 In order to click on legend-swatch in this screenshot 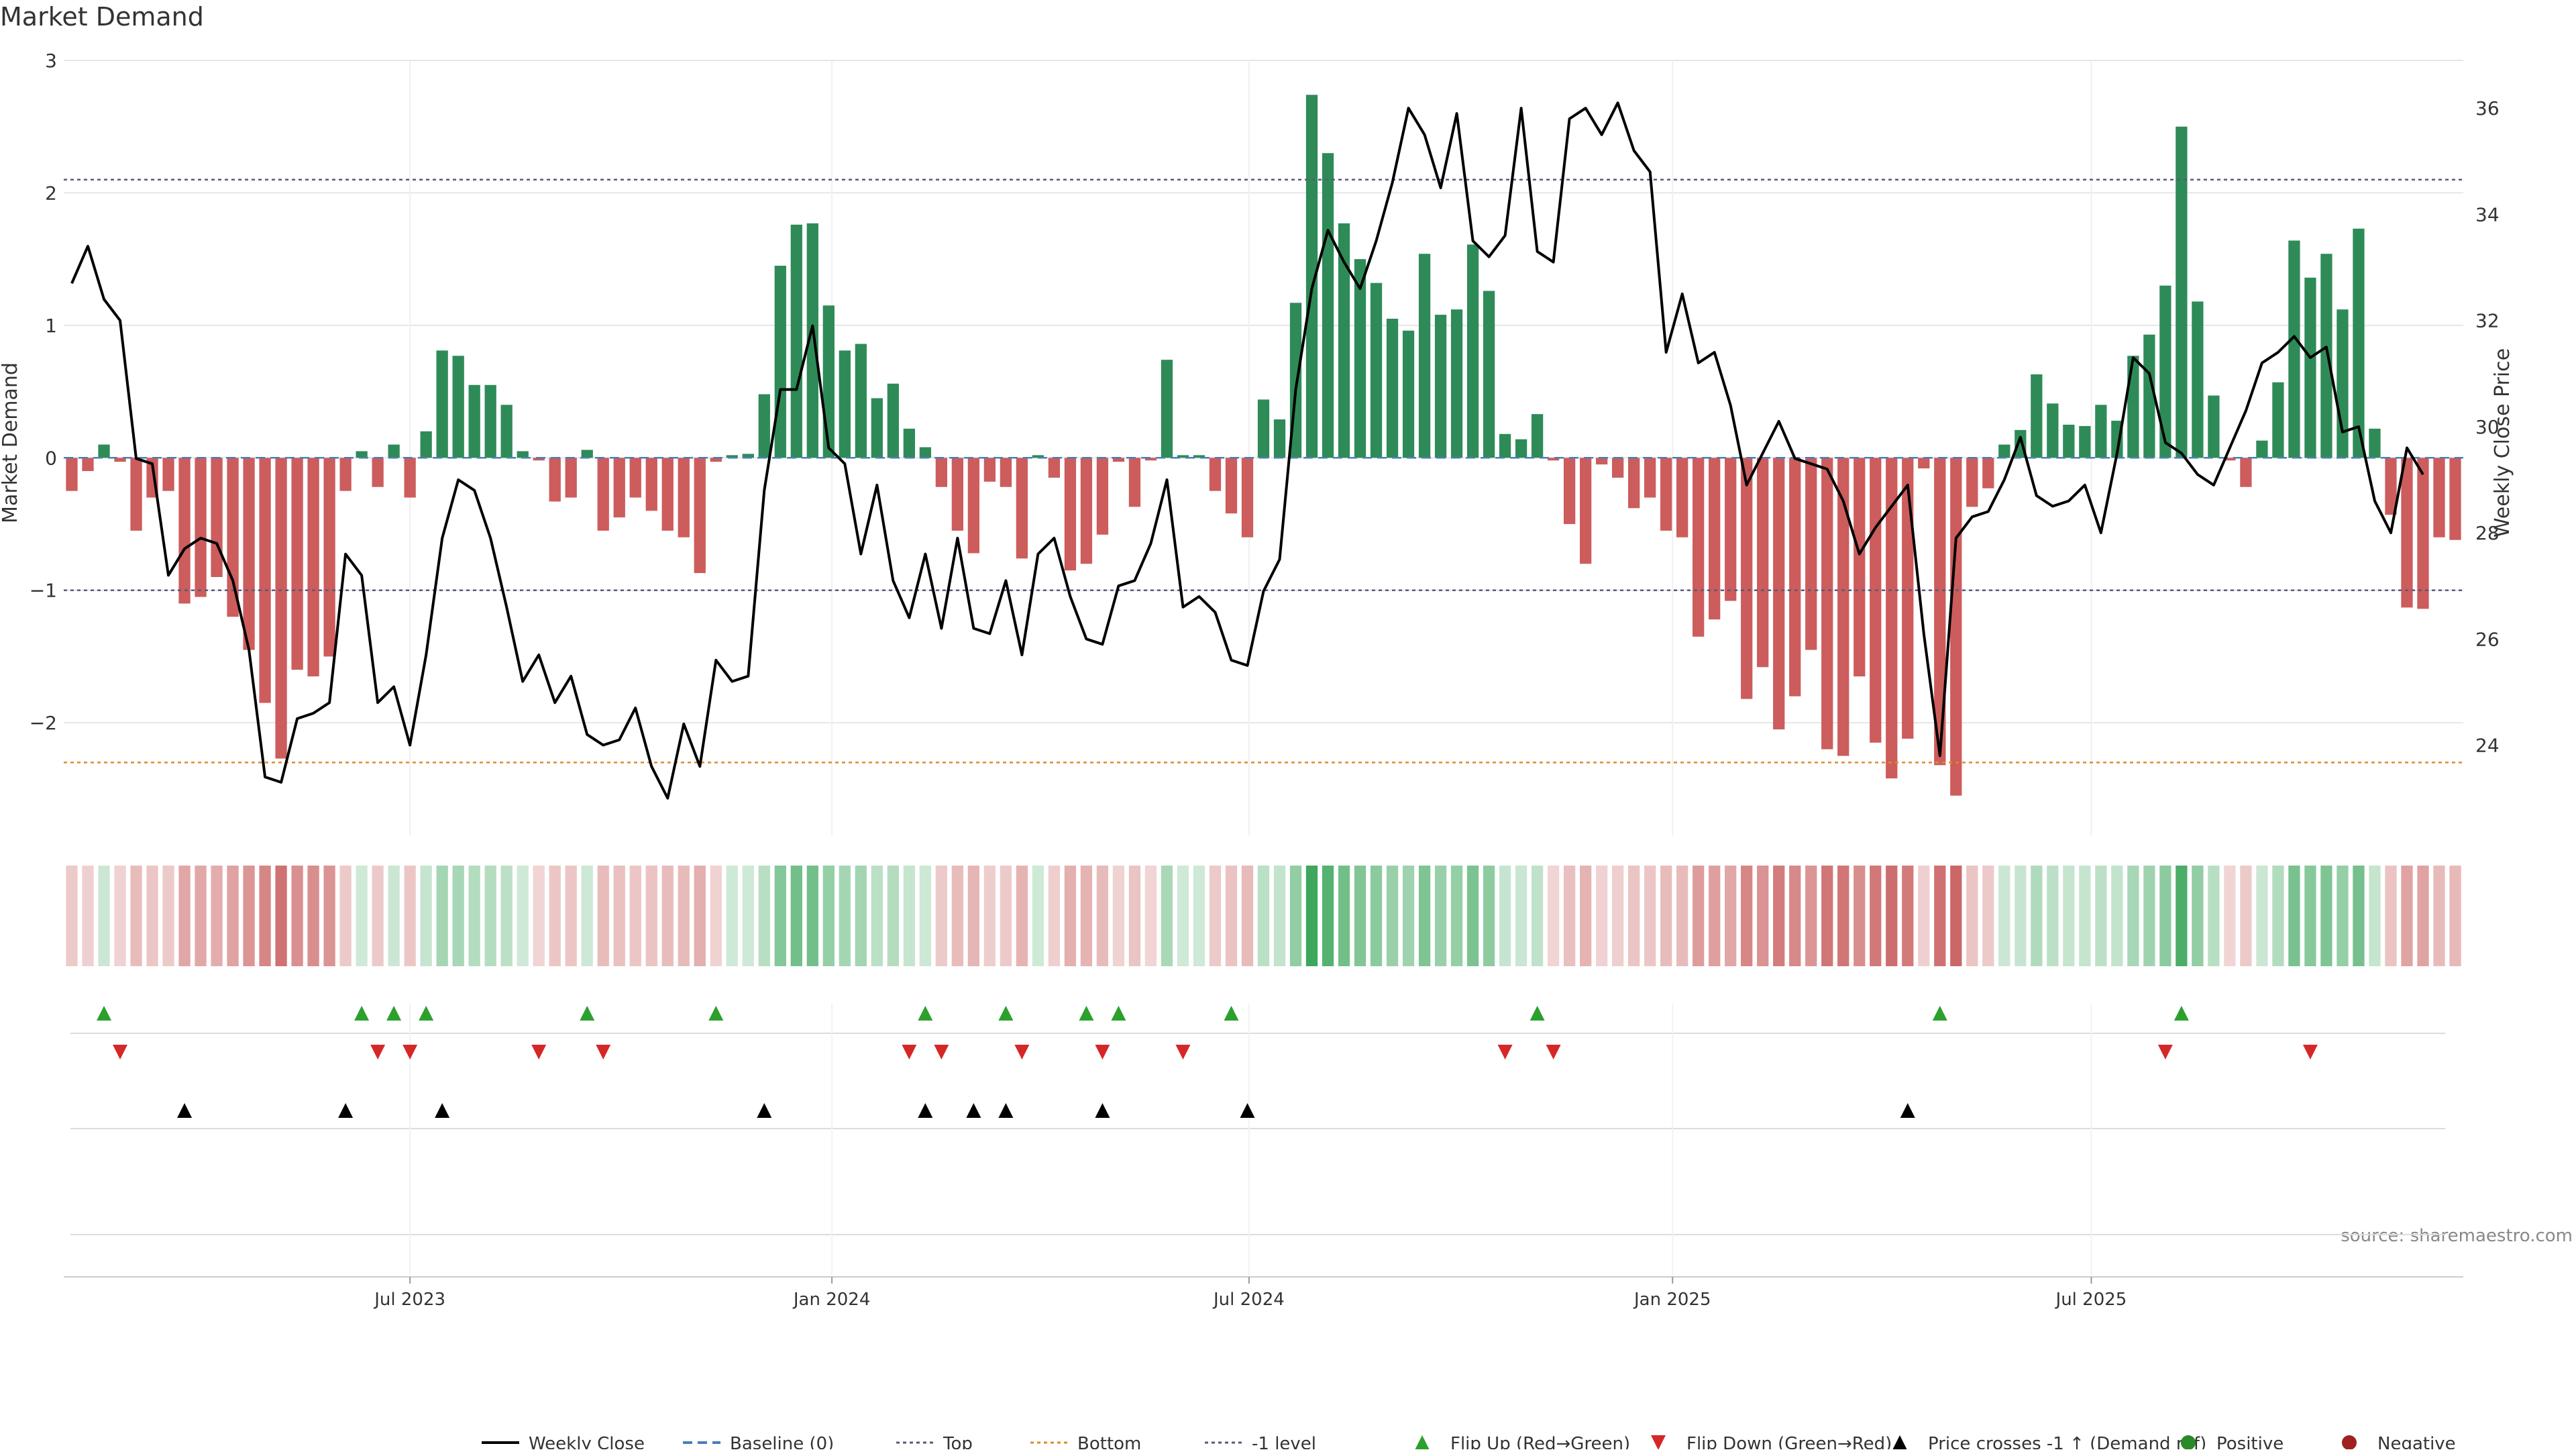, I will do `click(2349, 1443)`.